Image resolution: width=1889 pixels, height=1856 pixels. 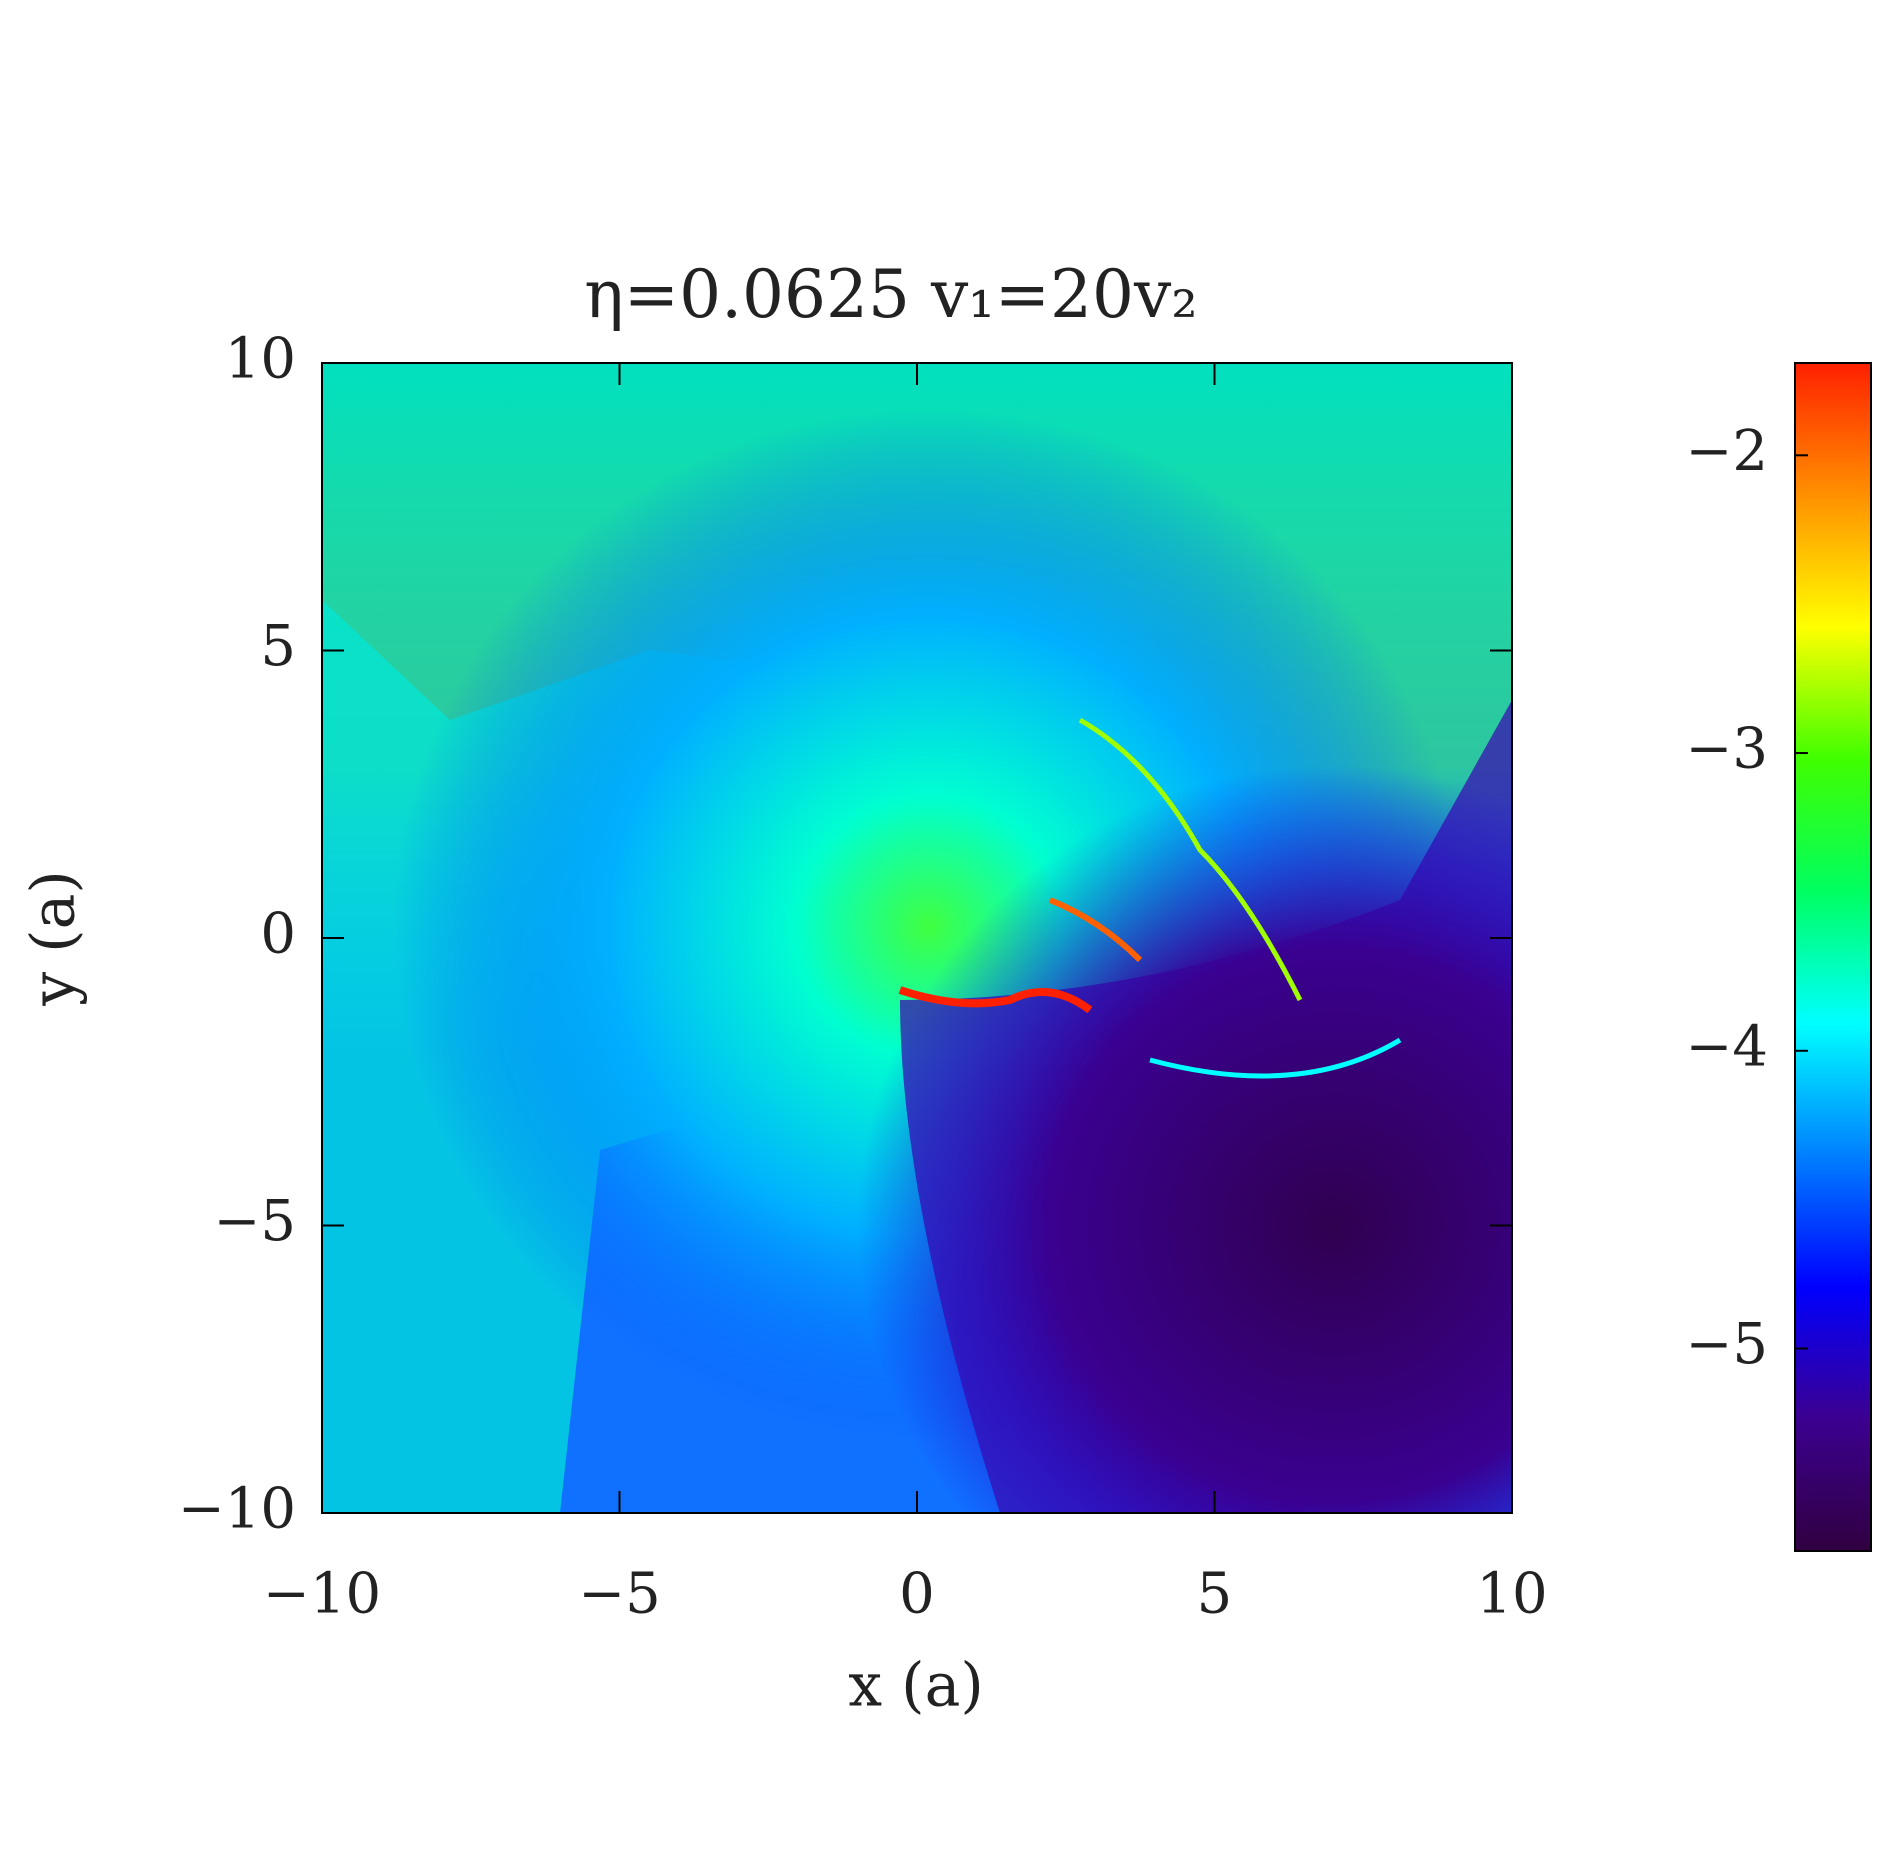 What do you see at coordinates (322, 1594) in the screenshot?
I see `x-tick-label: −10` at bounding box center [322, 1594].